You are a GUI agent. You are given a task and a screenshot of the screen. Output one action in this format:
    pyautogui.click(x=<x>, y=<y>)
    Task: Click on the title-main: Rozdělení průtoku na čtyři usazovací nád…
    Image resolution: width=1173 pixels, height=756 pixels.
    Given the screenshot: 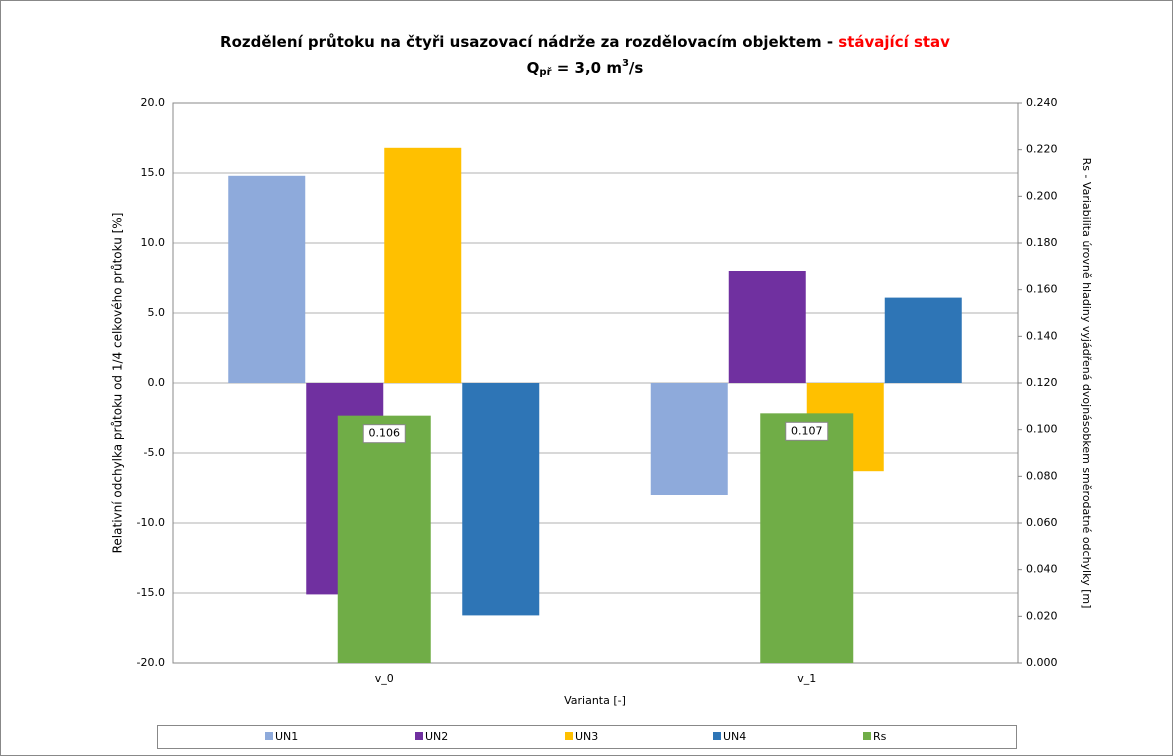 What is the action you would take?
    pyautogui.click(x=529, y=42)
    